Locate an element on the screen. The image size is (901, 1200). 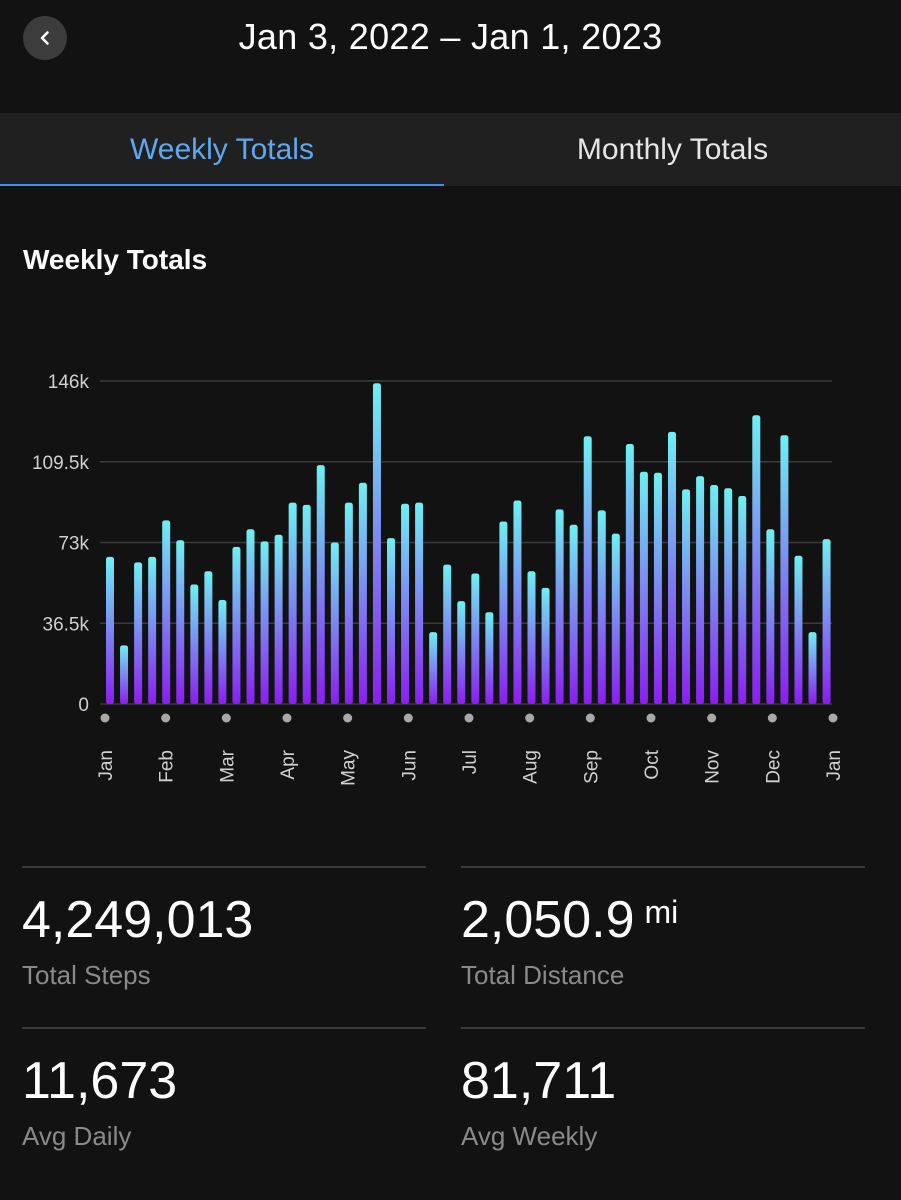
x-tick-label: Jul is located at coordinates (470, 762).